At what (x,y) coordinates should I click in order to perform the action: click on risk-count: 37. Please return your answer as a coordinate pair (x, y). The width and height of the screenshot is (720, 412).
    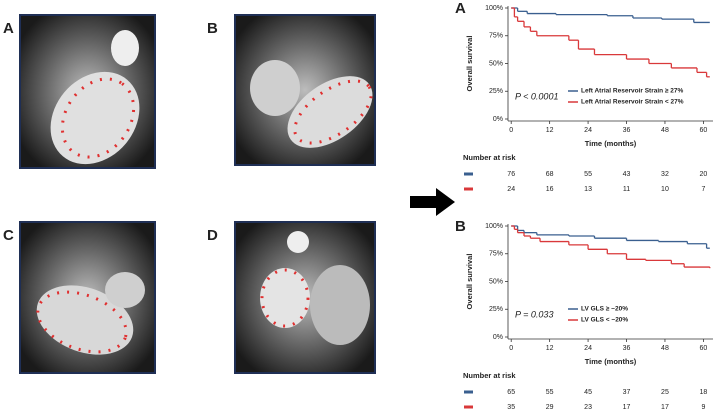
    Looking at the image, I should click on (627, 392).